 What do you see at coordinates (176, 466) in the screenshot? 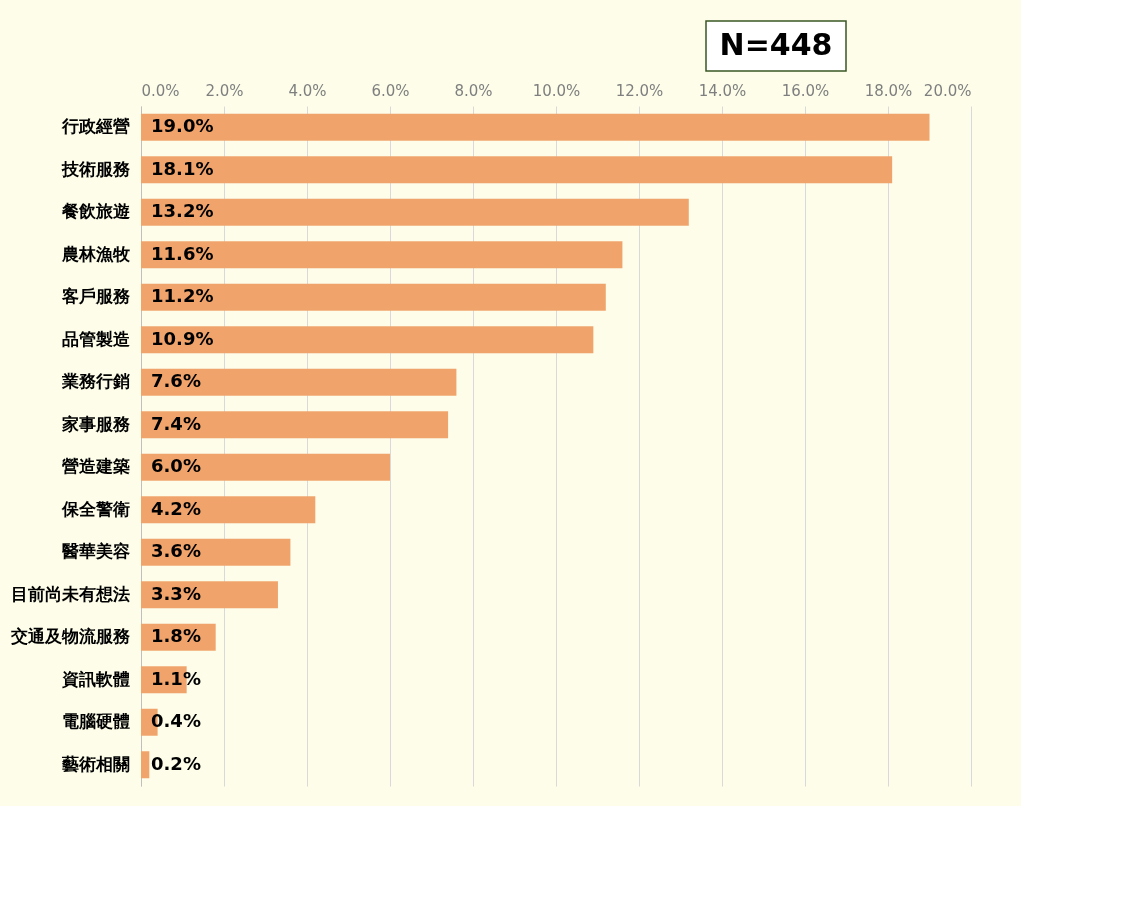
I see `data-label: 6.0%` at bounding box center [176, 466].